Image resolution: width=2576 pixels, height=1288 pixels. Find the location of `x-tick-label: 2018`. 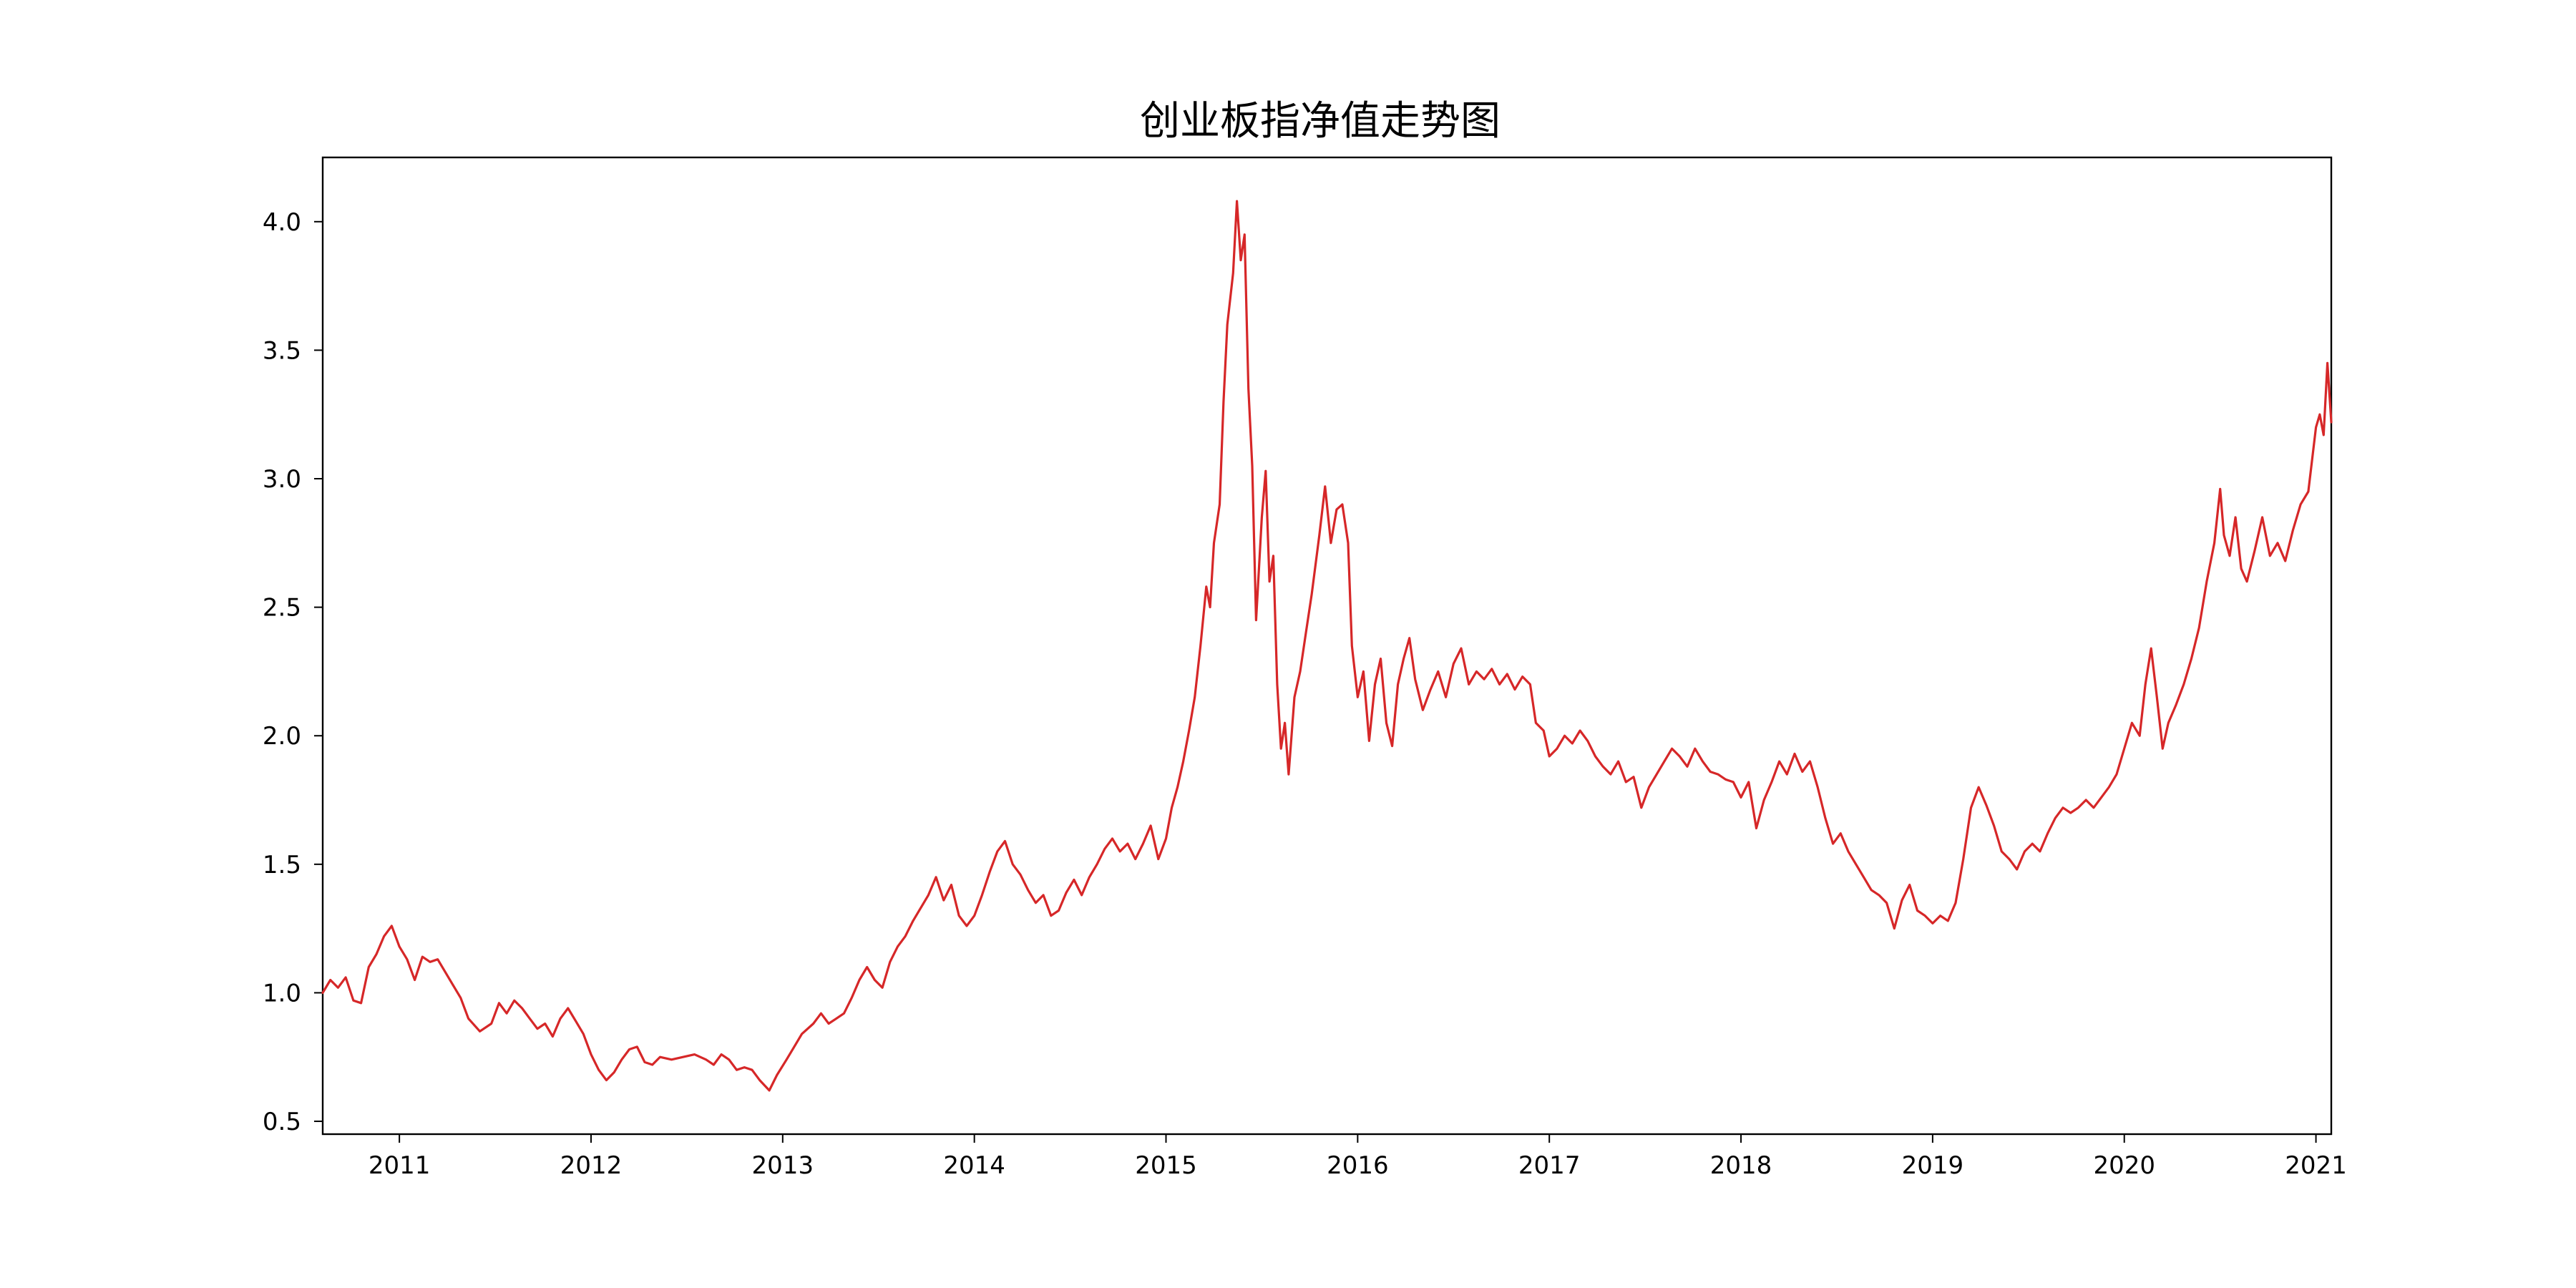

x-tick-label: 2018 is located at coordinates (1741, 1165).